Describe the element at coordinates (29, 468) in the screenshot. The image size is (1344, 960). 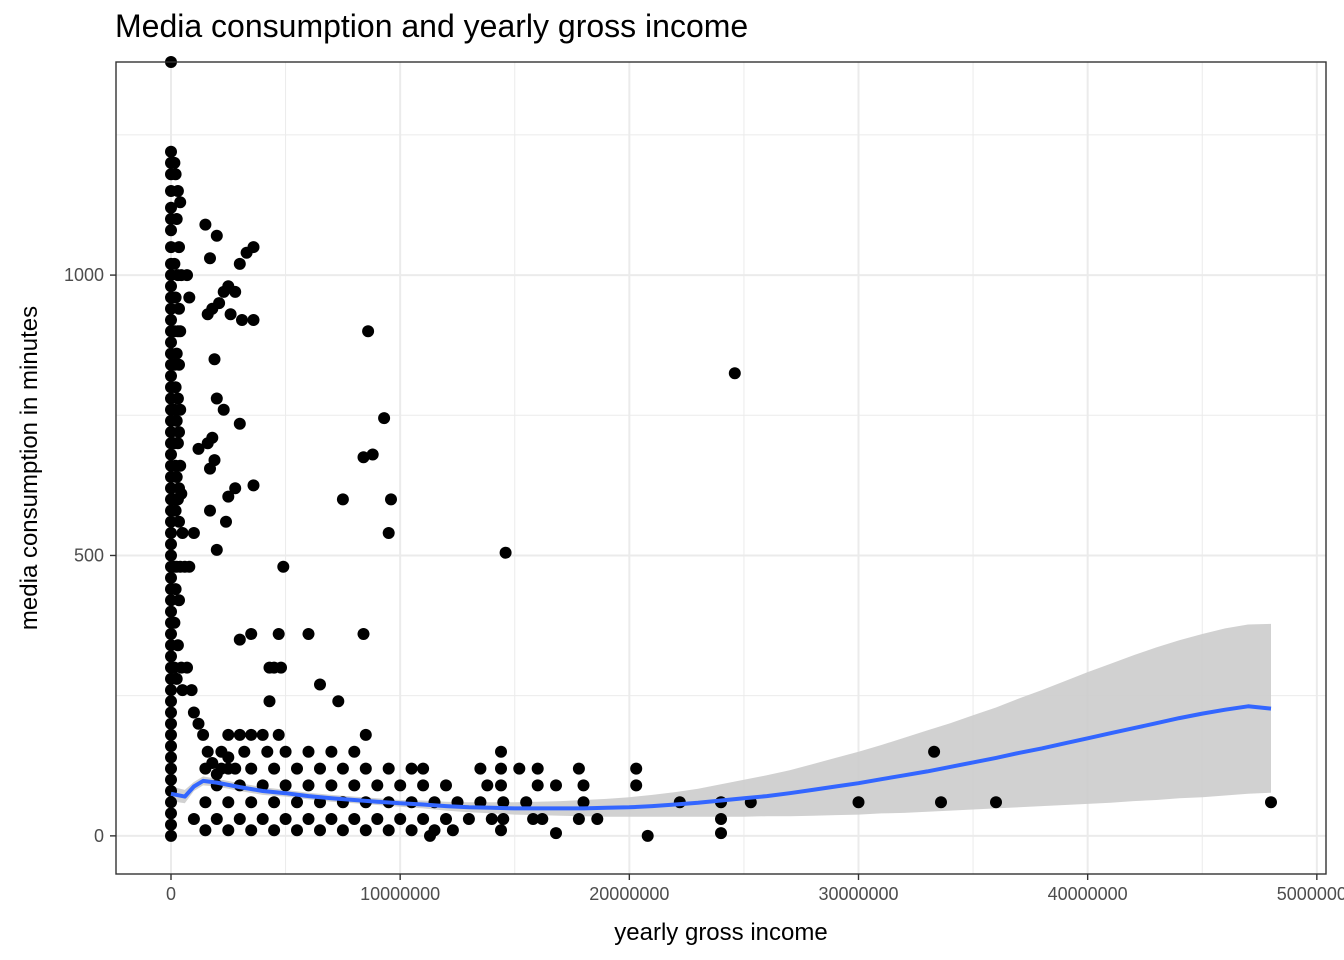
I see `y-axis-title: media consumption in minutes` at that location.